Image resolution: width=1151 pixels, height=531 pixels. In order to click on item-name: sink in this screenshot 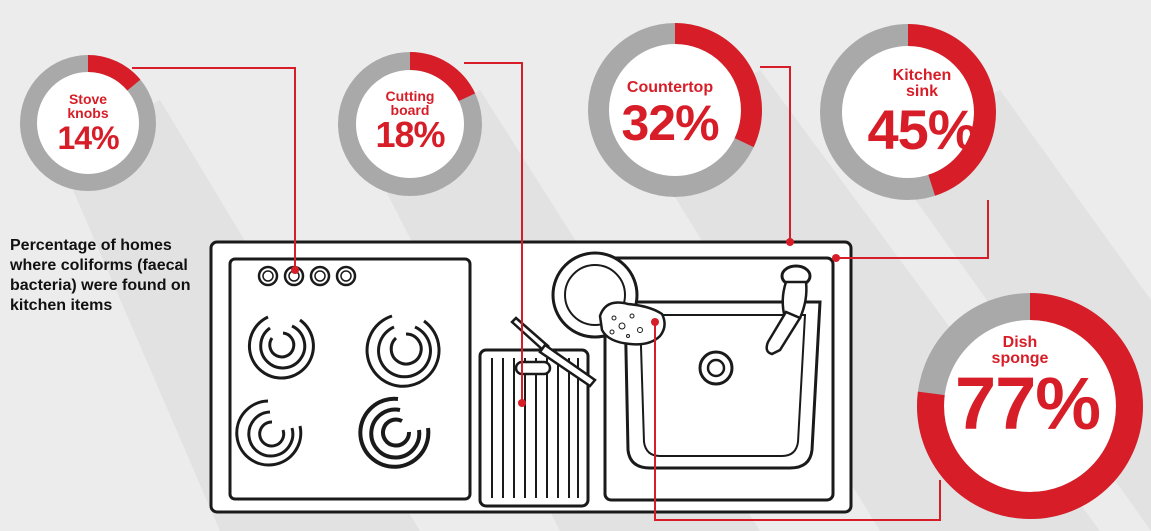, I will do `click(921, 91)`.